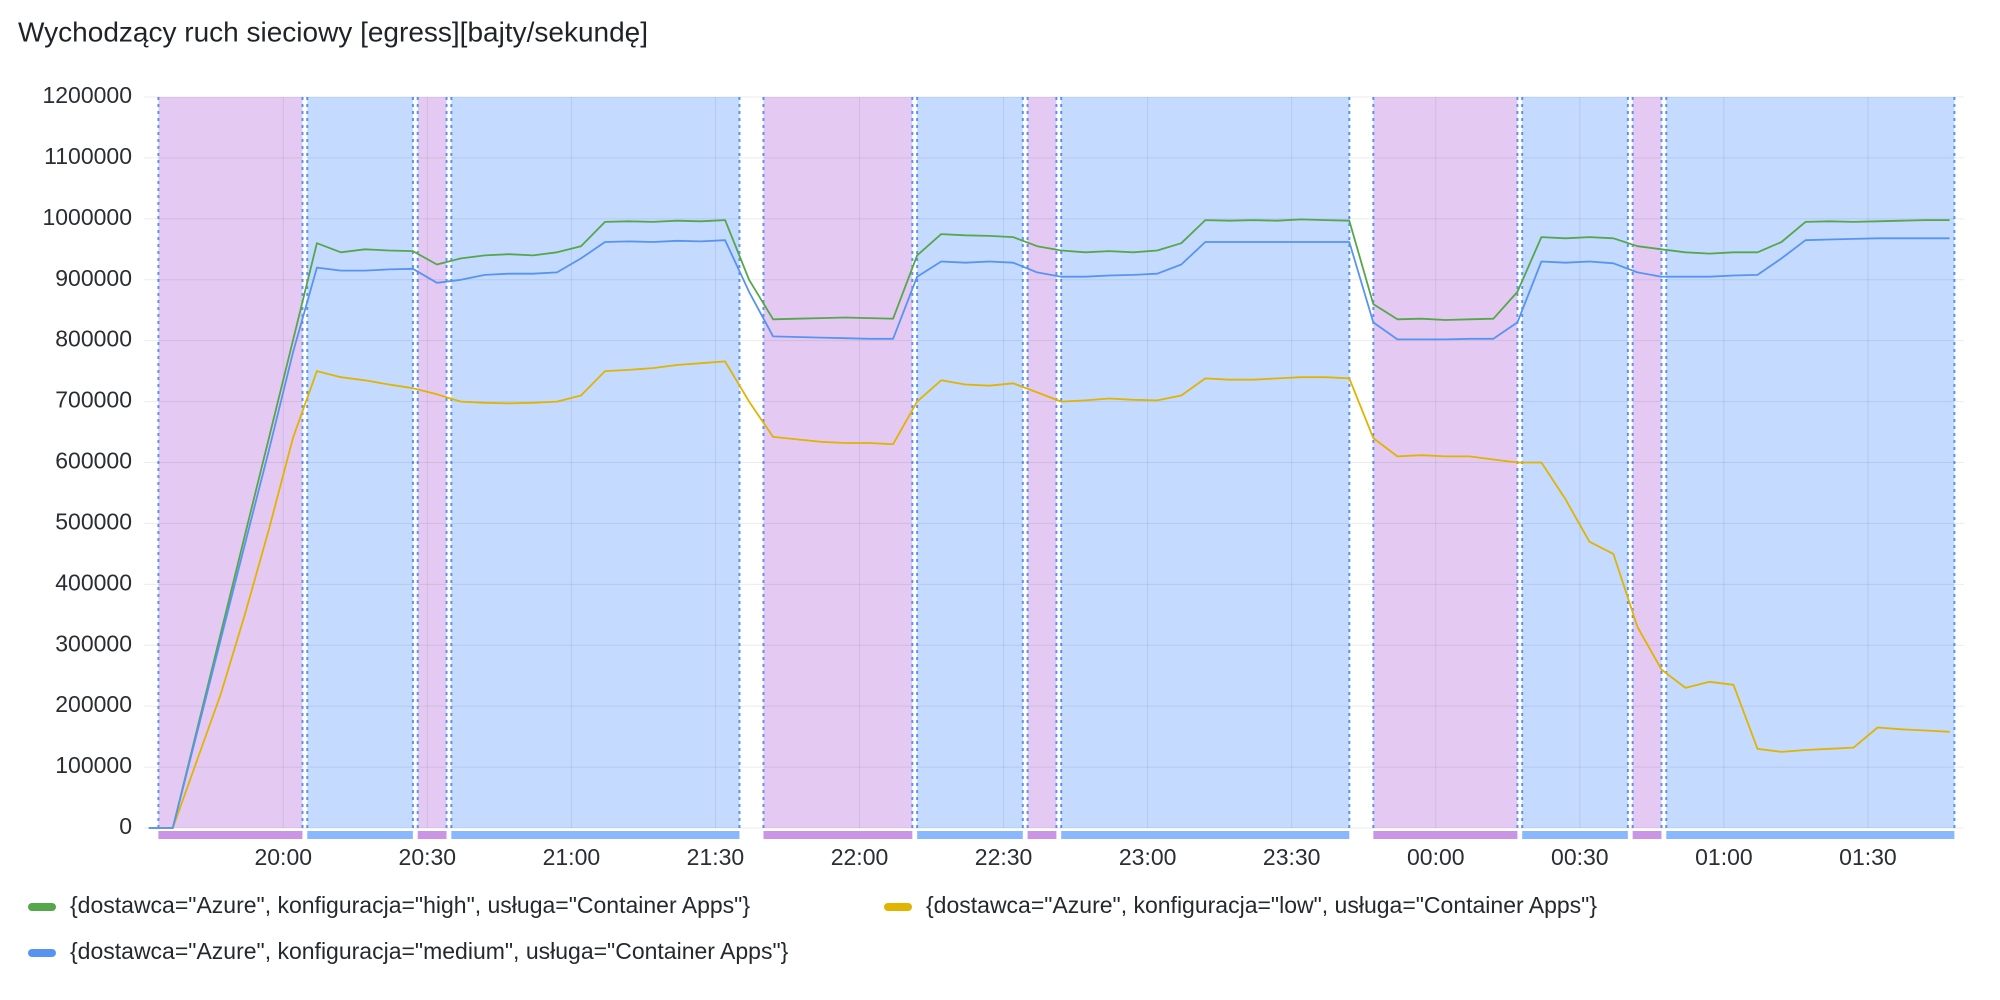 The width and height of the screenshot is (2000, 1000). What do you see at coordinates (93, 278) in the screenshot?
I see `y-tick-label: 900000` at bounding box center [93, 278].